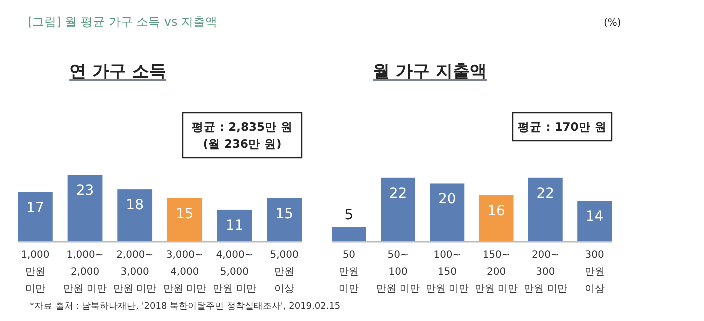 Image resolution: width=704 pixels, height=321 pixels. I want to click on chart-title: 월 가구 지출액, so click(430, 72).